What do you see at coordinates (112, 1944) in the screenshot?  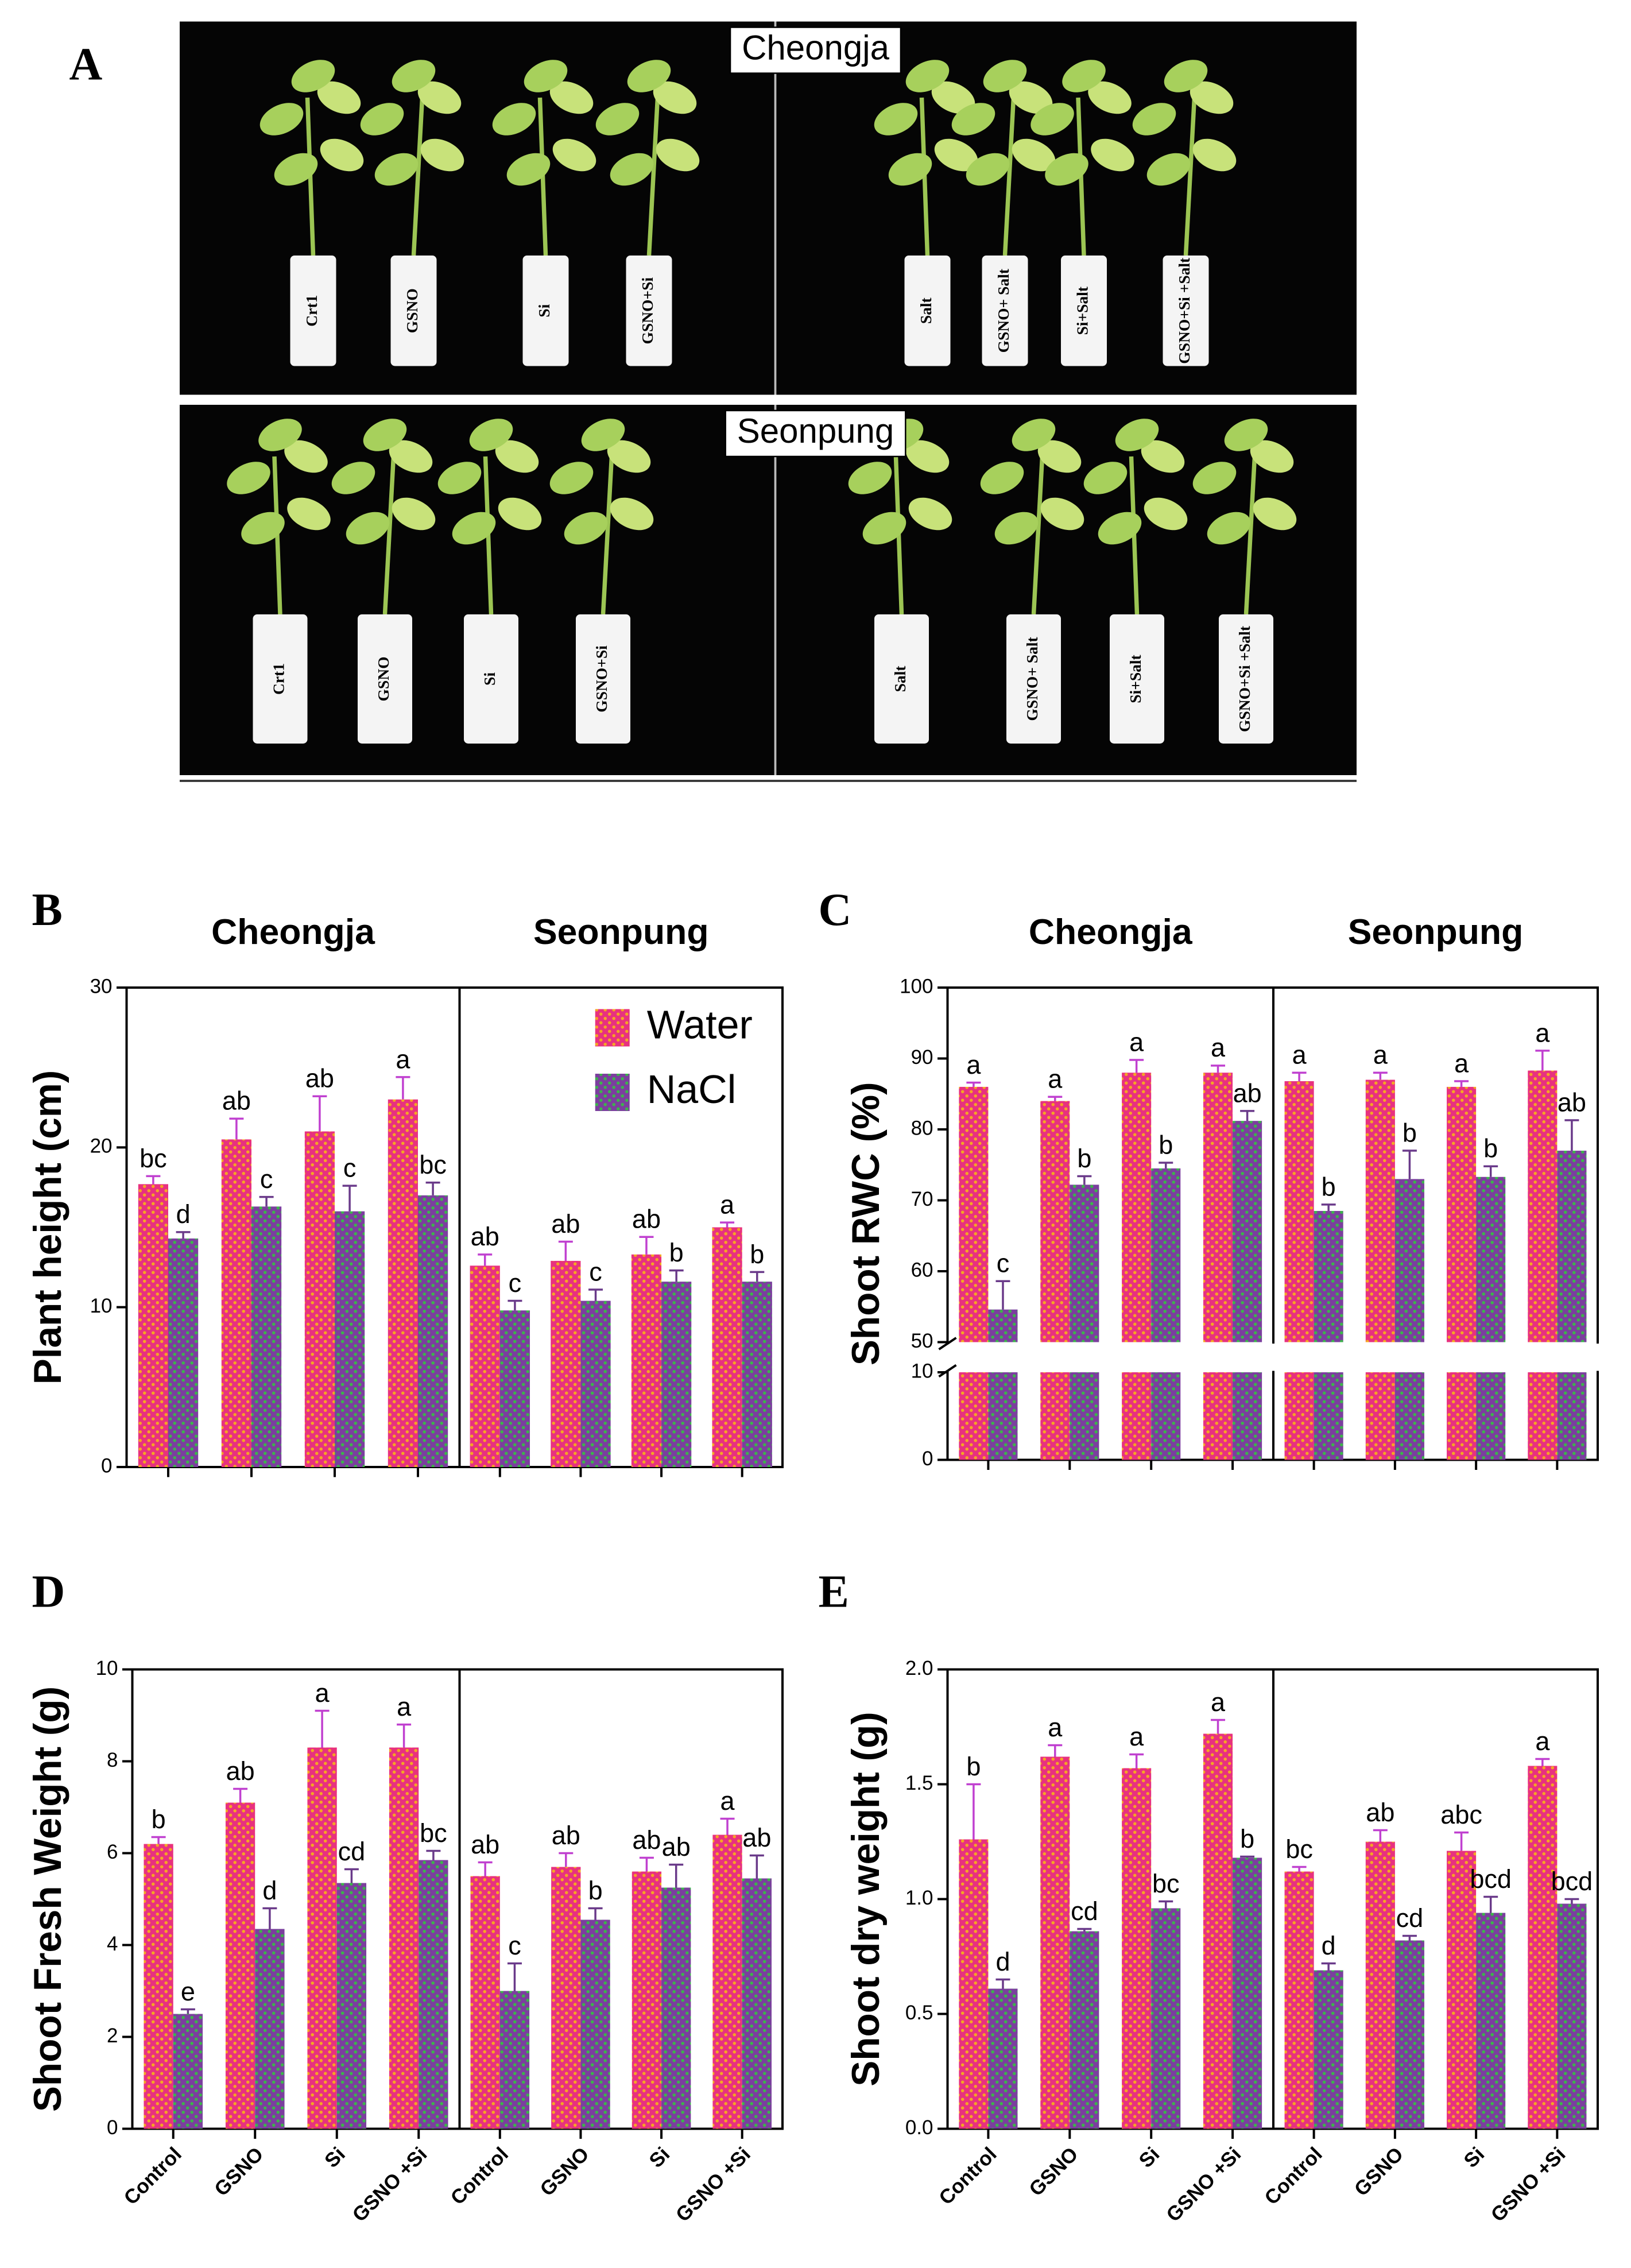 I see `y-tick-label: 4` at bounding box center [112, 1944].